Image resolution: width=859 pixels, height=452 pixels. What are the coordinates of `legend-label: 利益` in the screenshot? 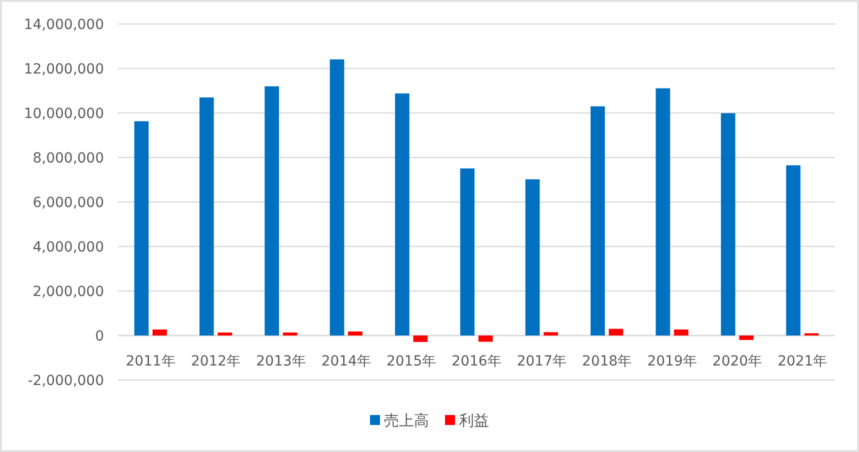 It's located at (474, 421).